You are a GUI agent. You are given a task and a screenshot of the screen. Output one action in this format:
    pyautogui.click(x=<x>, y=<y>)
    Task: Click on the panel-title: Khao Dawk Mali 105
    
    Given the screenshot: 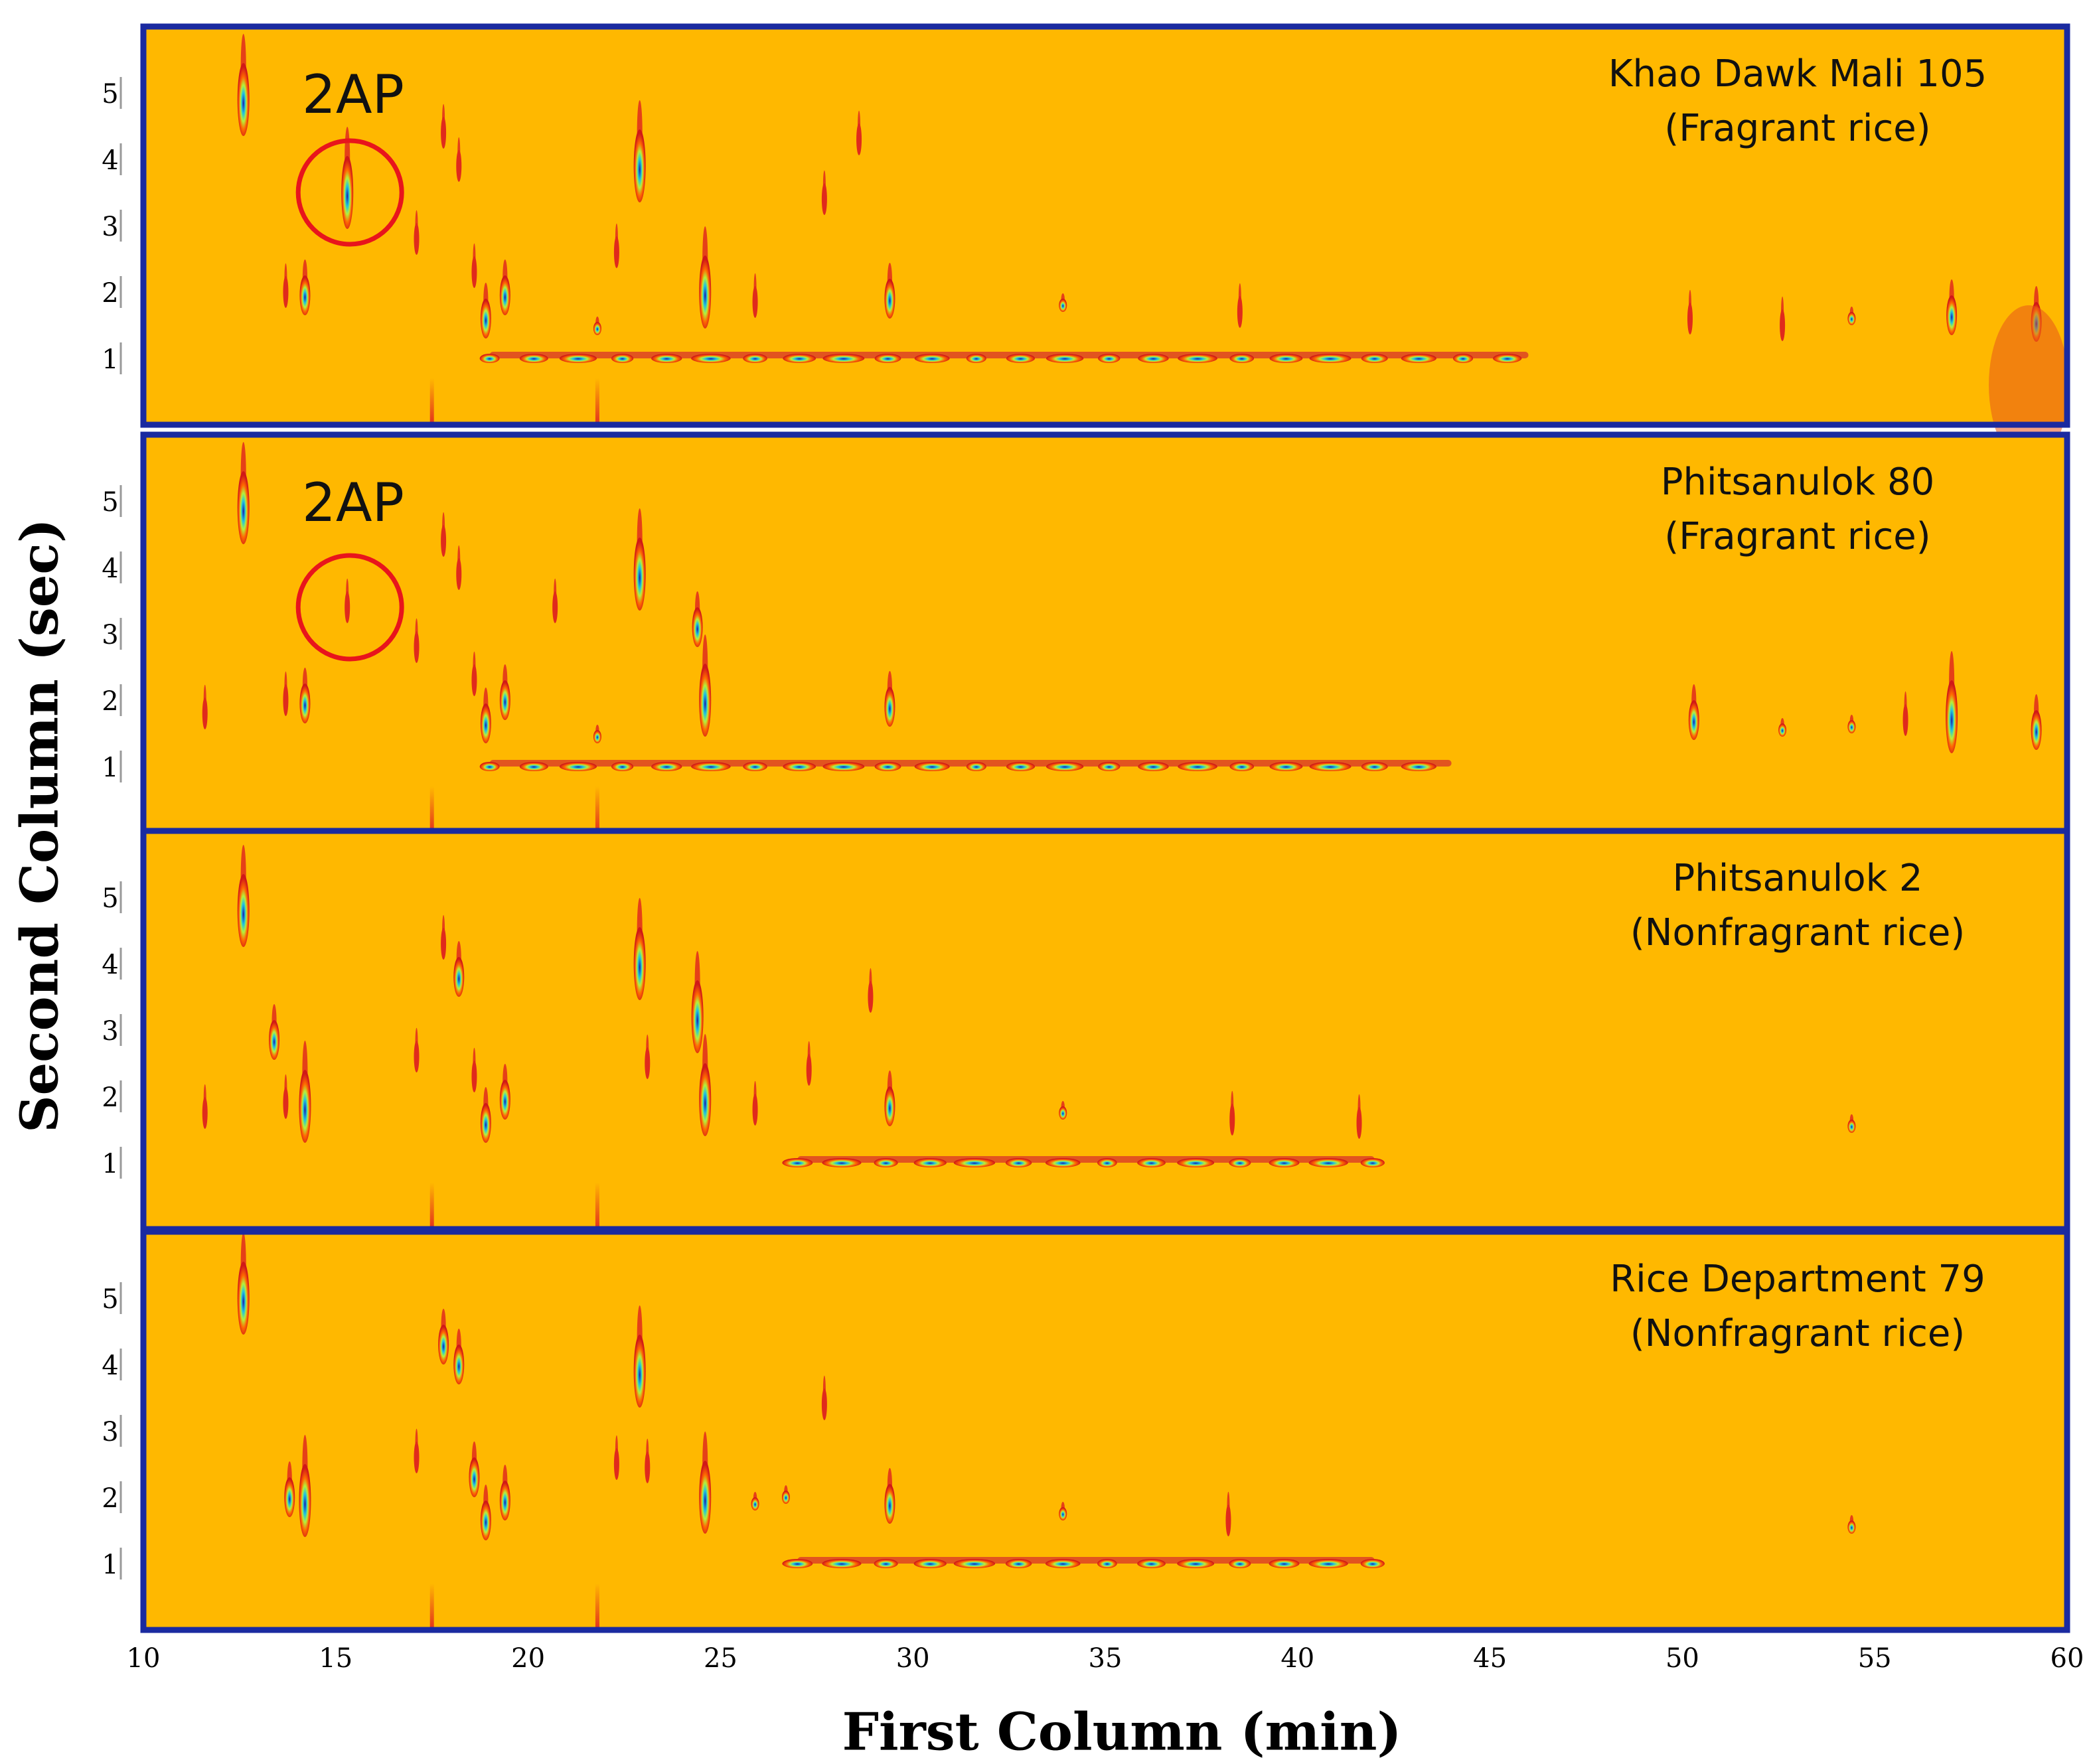 What is the action you would take?
    pyautogui.click(x=1797, y=74)
    